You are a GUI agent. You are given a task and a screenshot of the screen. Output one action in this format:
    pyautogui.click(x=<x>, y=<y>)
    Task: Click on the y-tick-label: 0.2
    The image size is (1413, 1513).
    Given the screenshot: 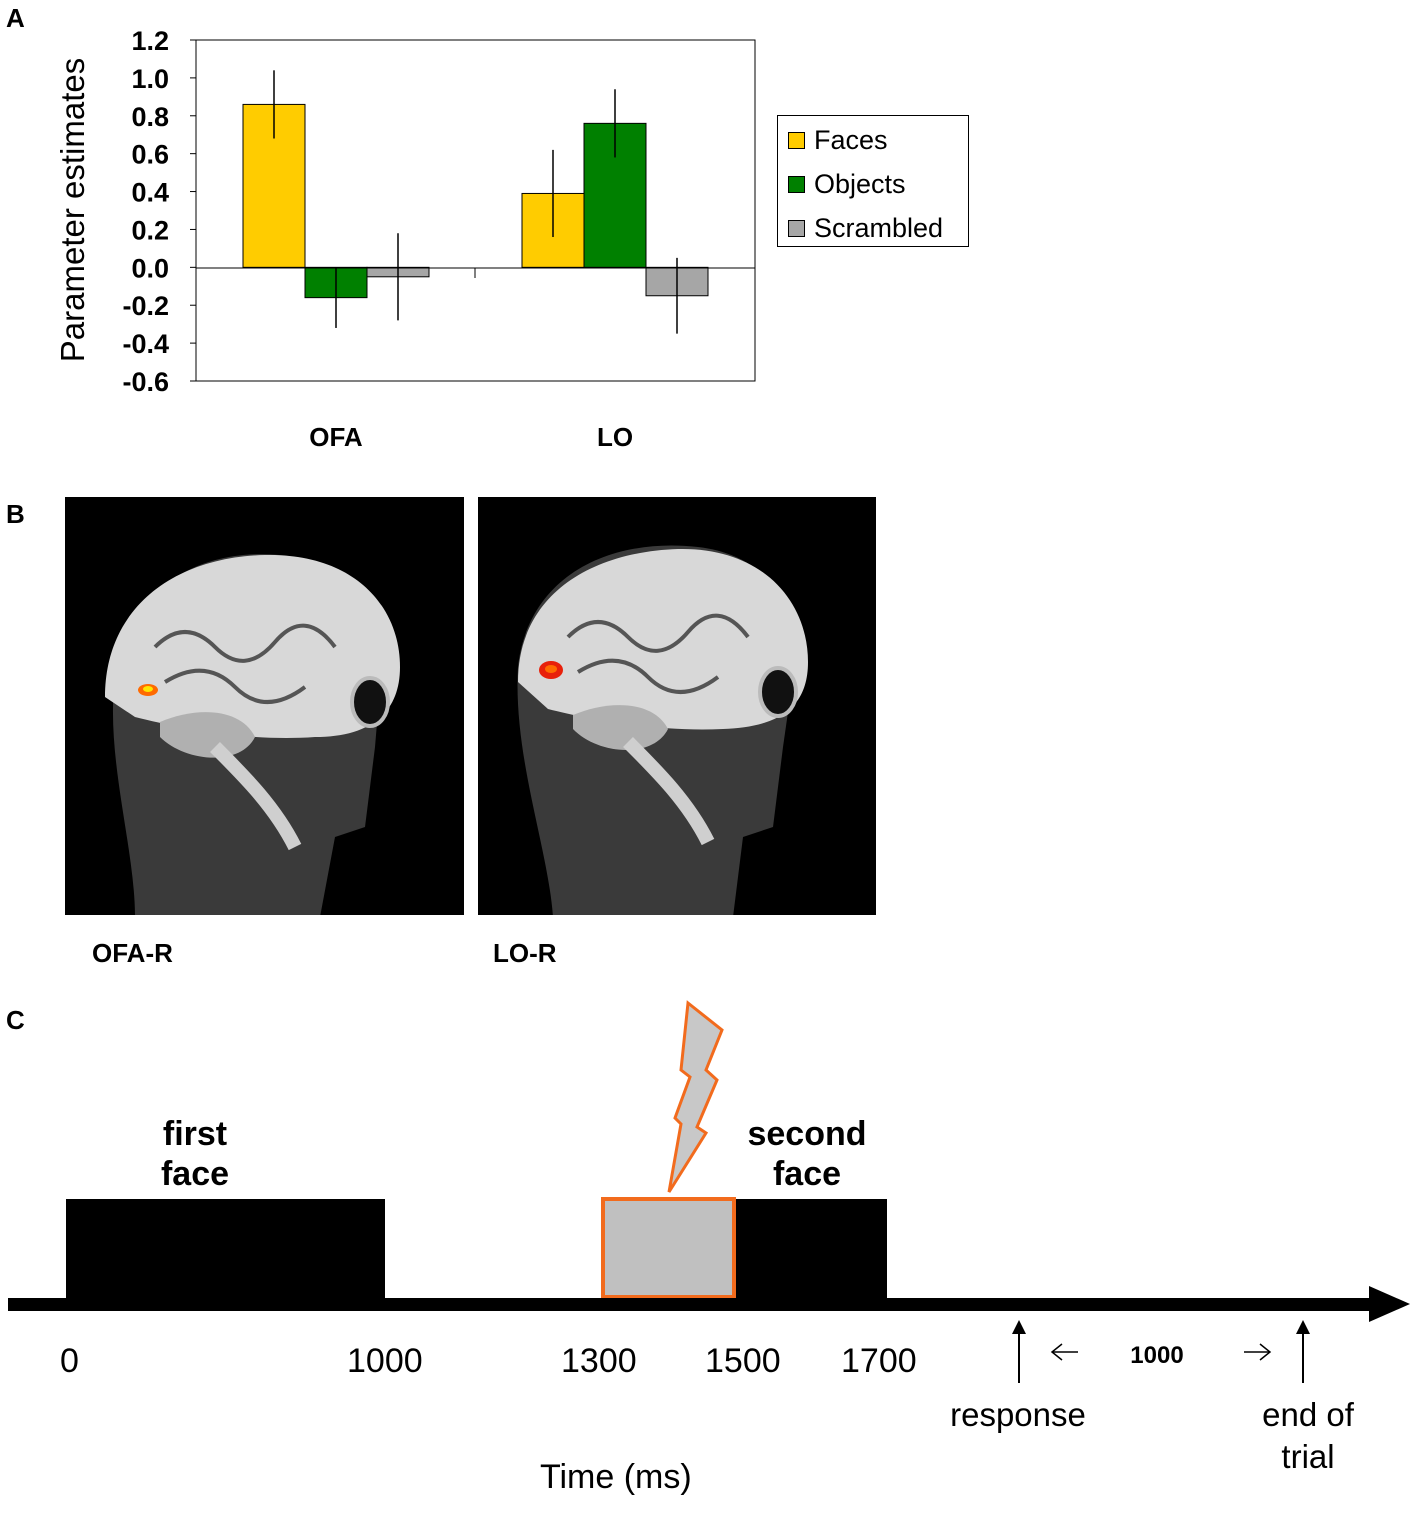 What is the action you would take?
    pyautogui.click(x=150, y=230)
    